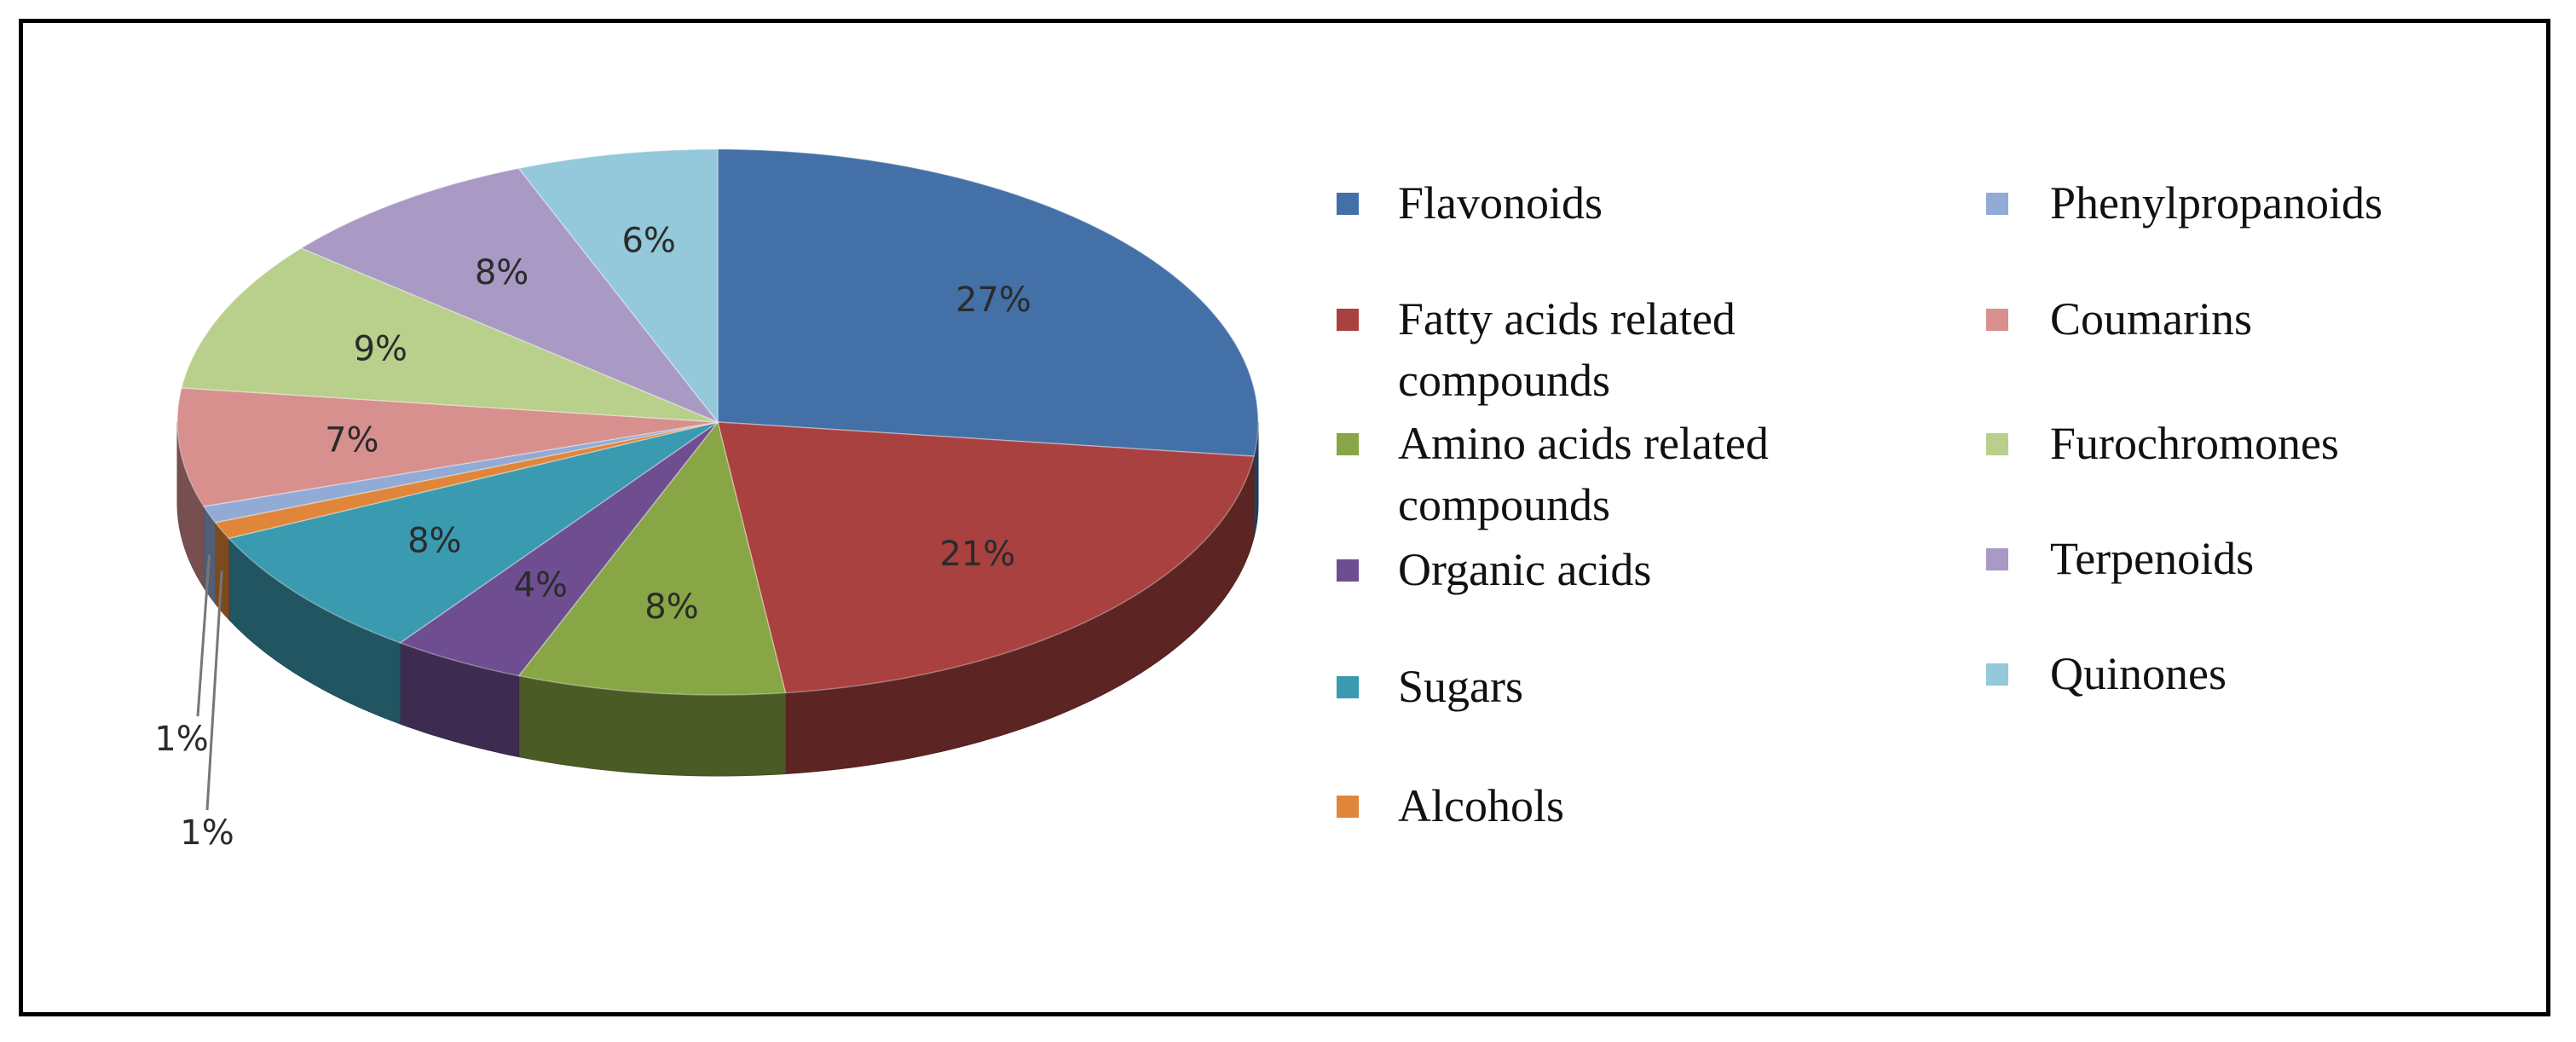  I want to click on legend-item: Phenylpropanoids, so click(2184, 203).